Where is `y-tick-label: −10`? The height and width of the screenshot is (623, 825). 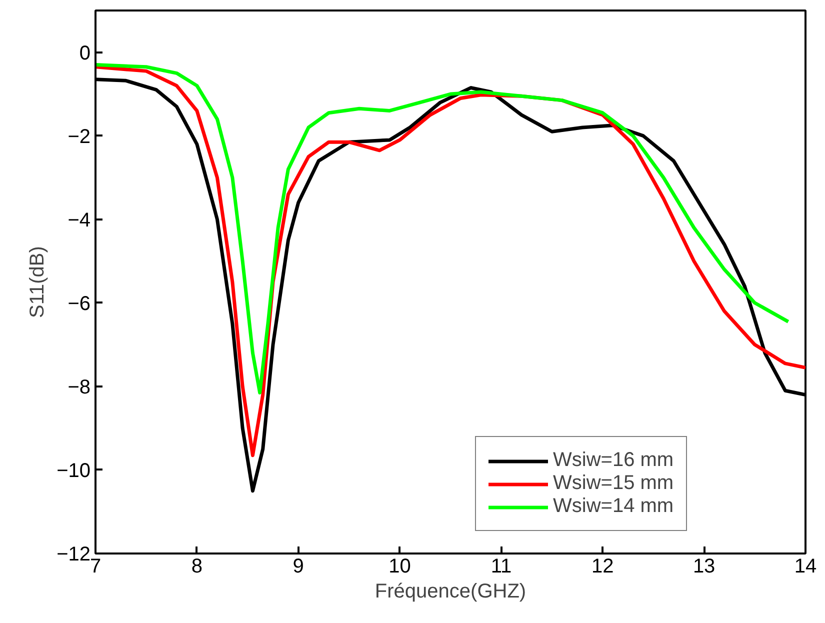 y-tick-label: −10 is located at coordinates (73, 471).